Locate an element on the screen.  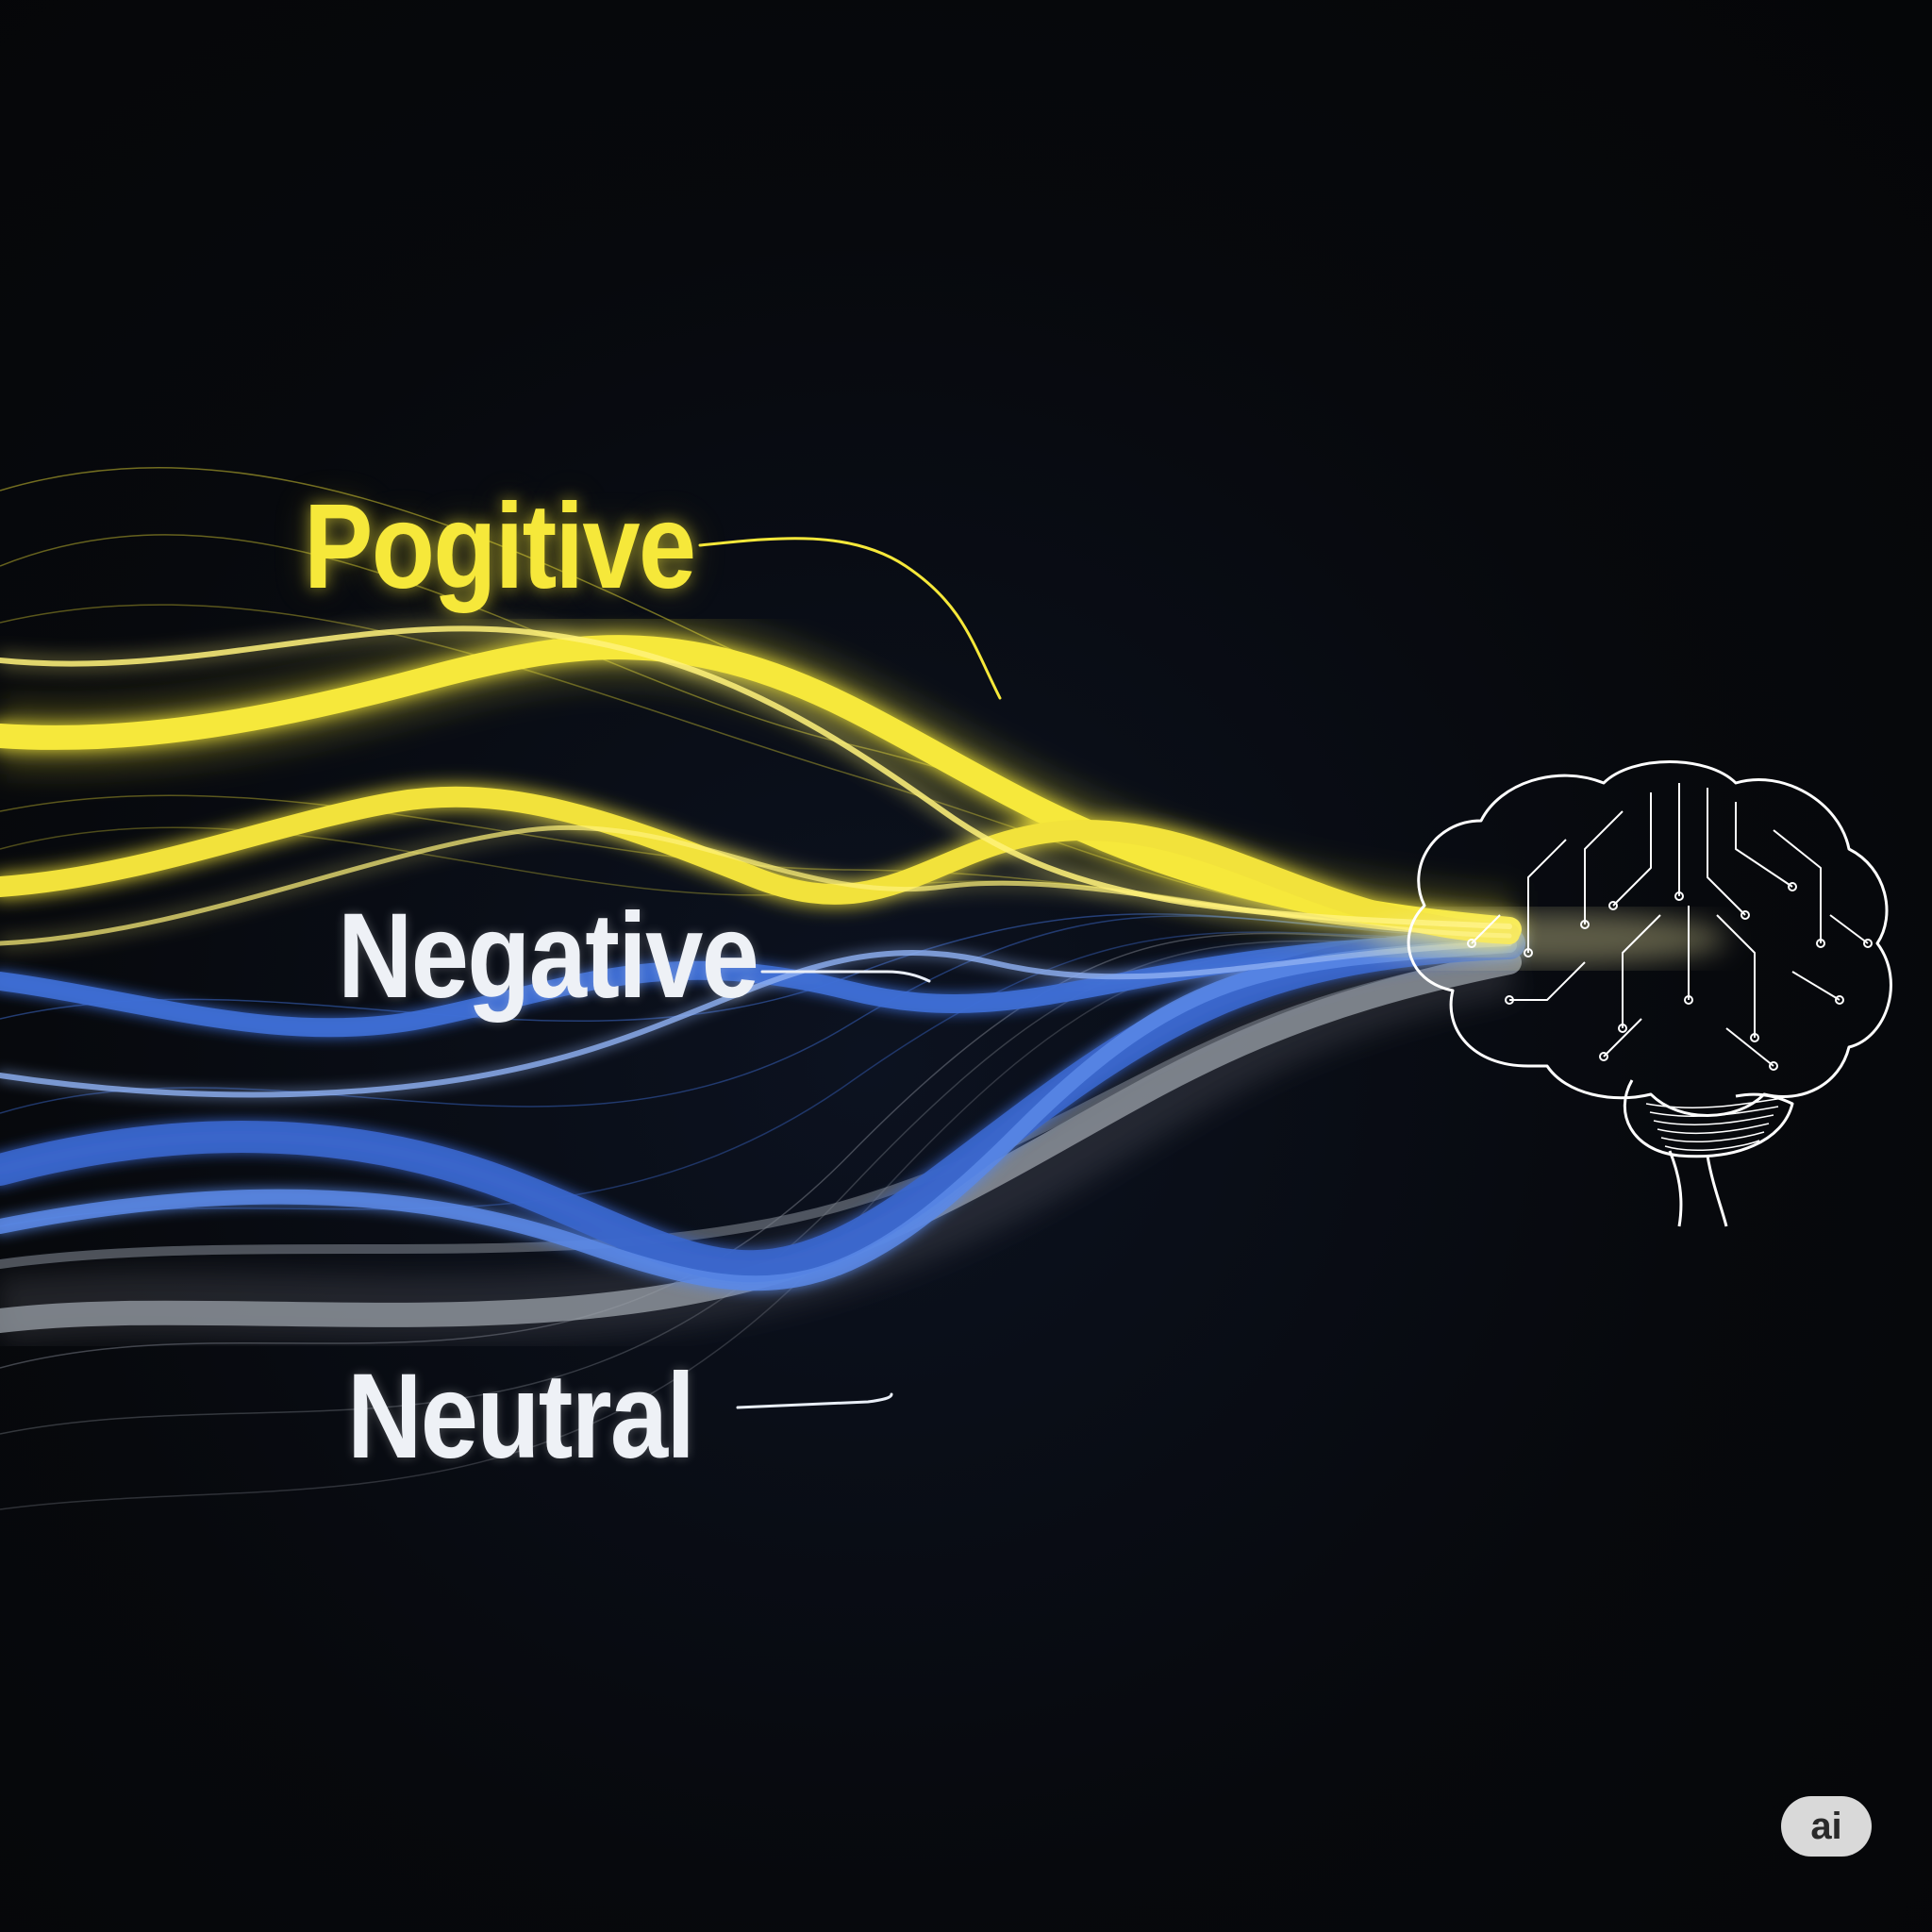
negative-label: Negative is located at coordinates (549, 957).